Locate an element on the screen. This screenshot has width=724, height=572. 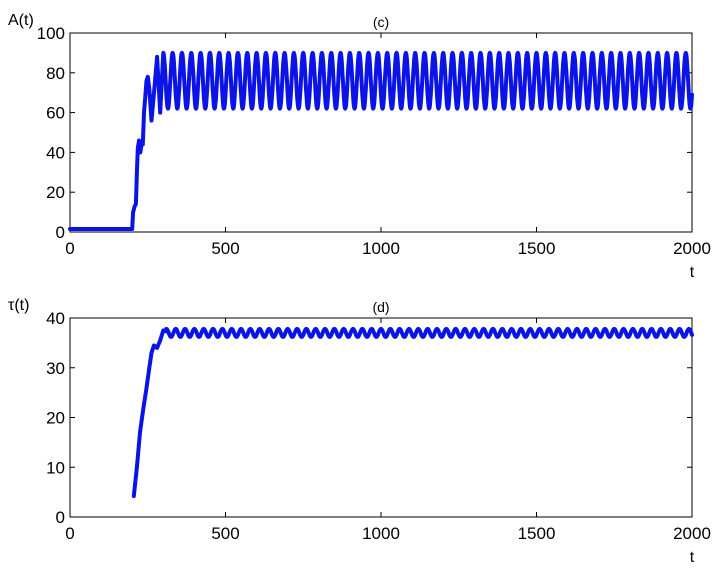
y-tick-label: 100 is located at coordinates (51, 33).